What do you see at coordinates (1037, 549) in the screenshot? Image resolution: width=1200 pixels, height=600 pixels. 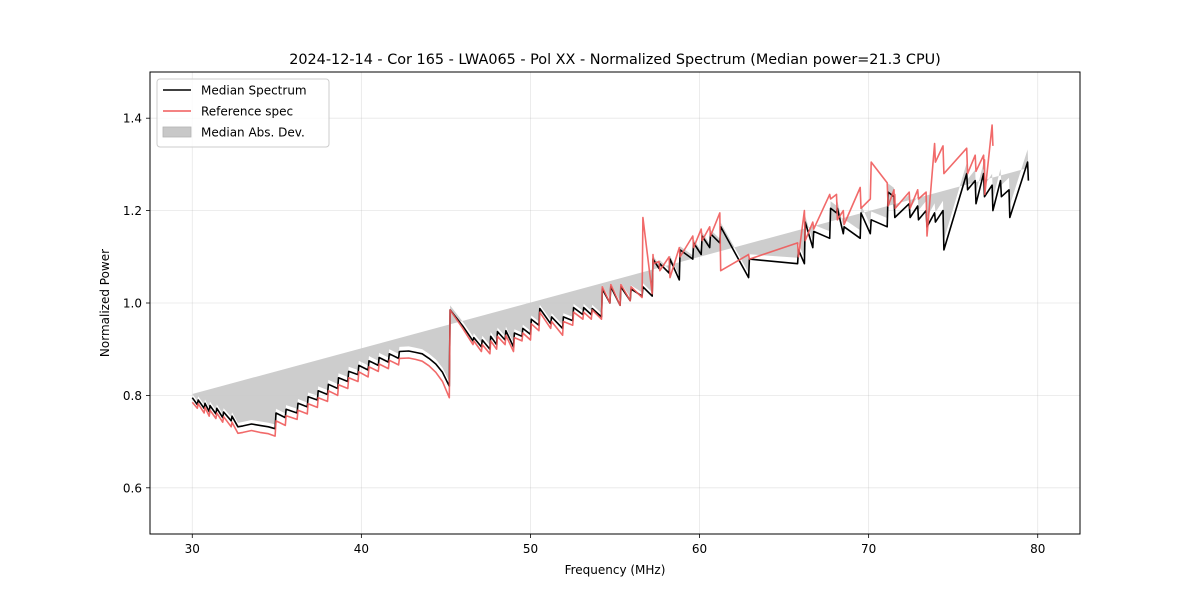 I see `x-tick-label: 80` at bounding box center [1037, 549].